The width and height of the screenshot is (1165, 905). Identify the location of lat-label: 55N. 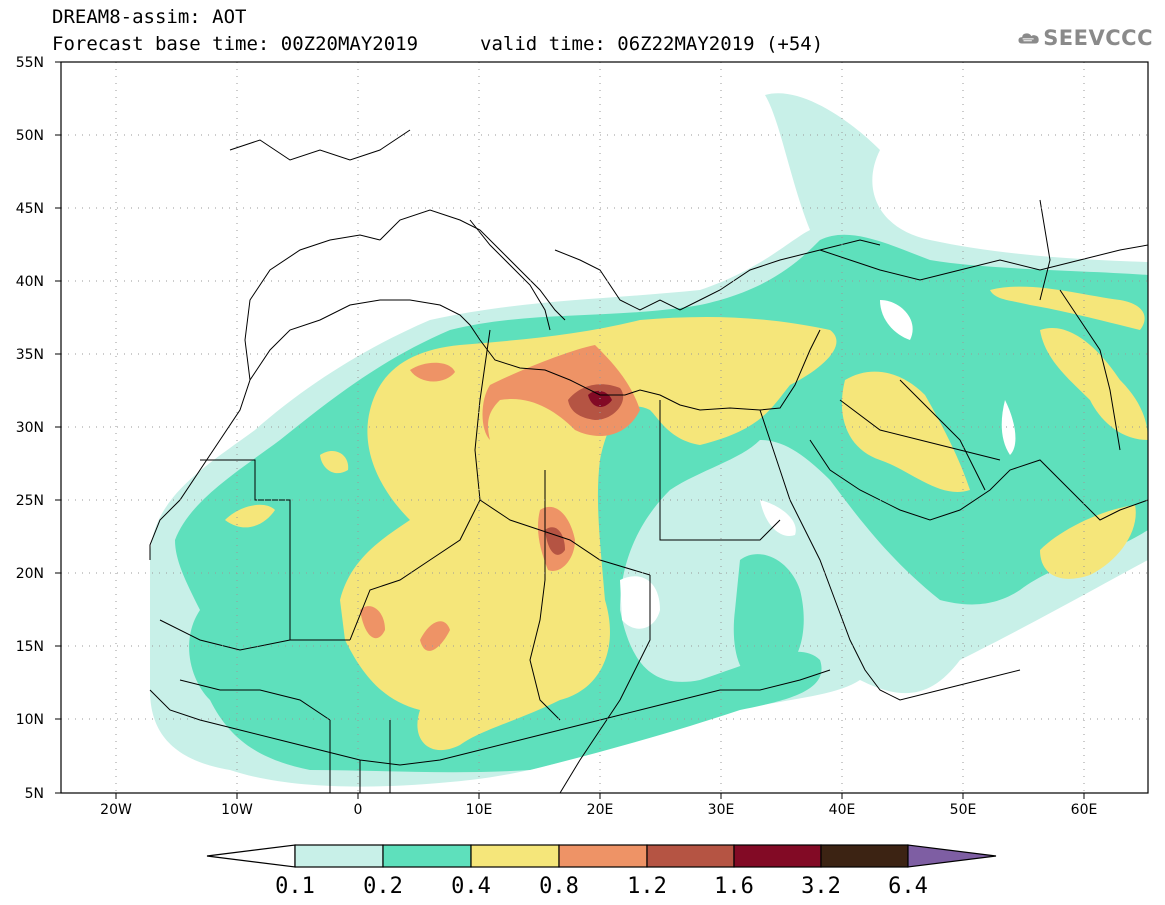
(30, 63).